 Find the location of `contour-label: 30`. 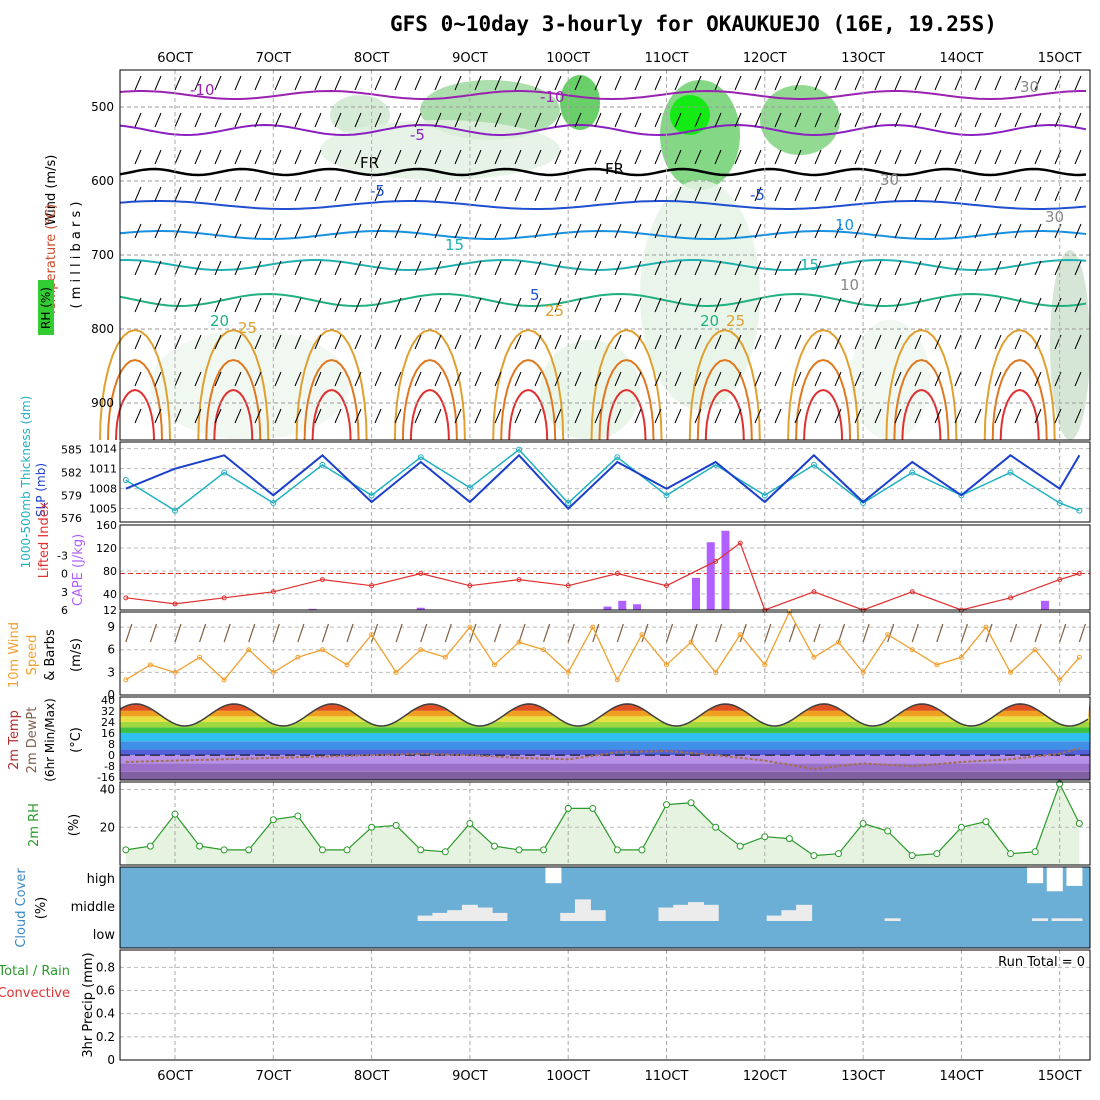

contour-label: 30 is located at coordinates (1054, 217).